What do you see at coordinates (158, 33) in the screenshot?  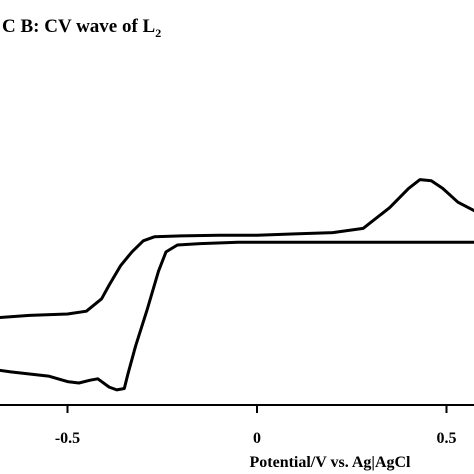 I see `chart-title-subscript: 2` at bounding box center [158, 33].